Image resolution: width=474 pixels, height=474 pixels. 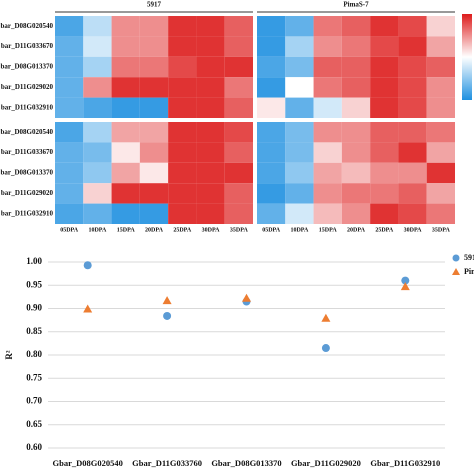 I want to click on x-tick-label: 35DPA, so click(x=239, y=230).